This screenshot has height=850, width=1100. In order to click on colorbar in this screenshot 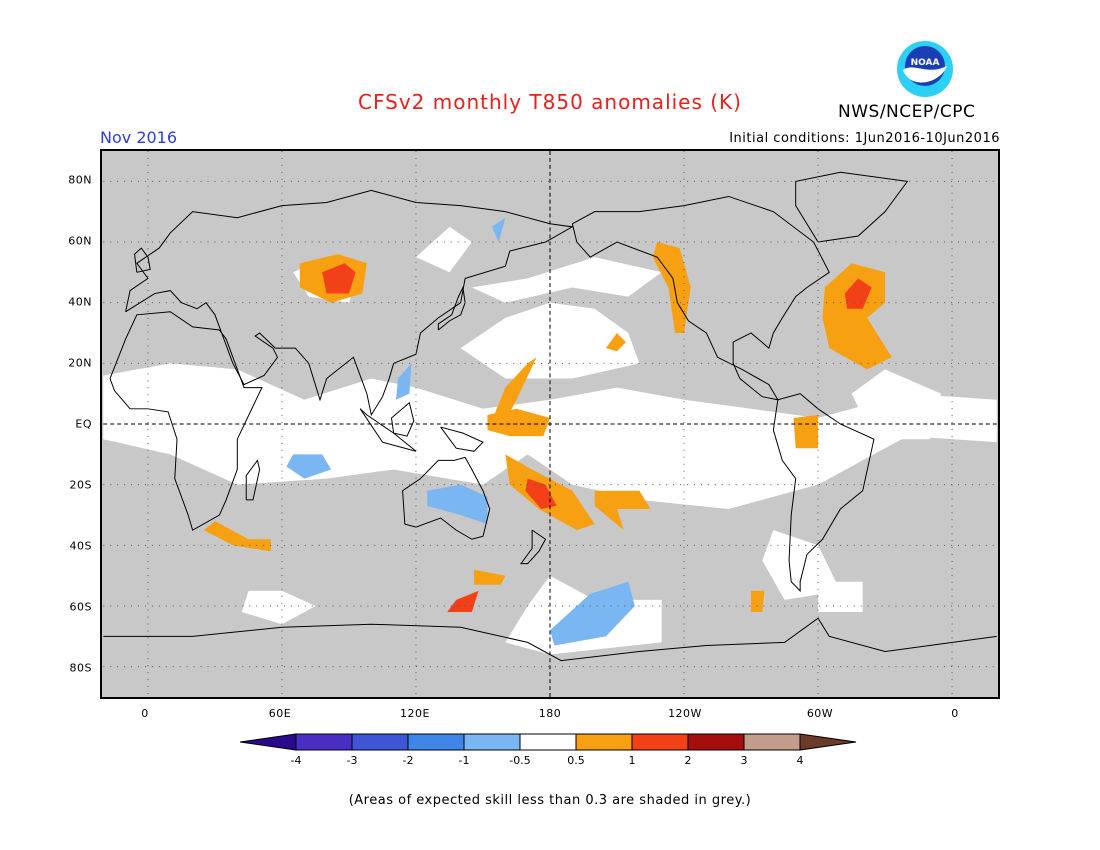, I will do `click(548, 742)`.